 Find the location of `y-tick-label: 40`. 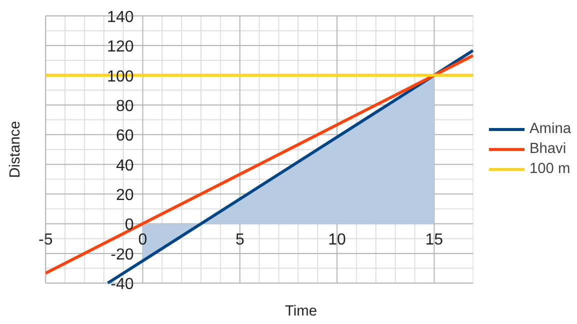

y-tick-label: 40 is located at coordinates (125, 165).